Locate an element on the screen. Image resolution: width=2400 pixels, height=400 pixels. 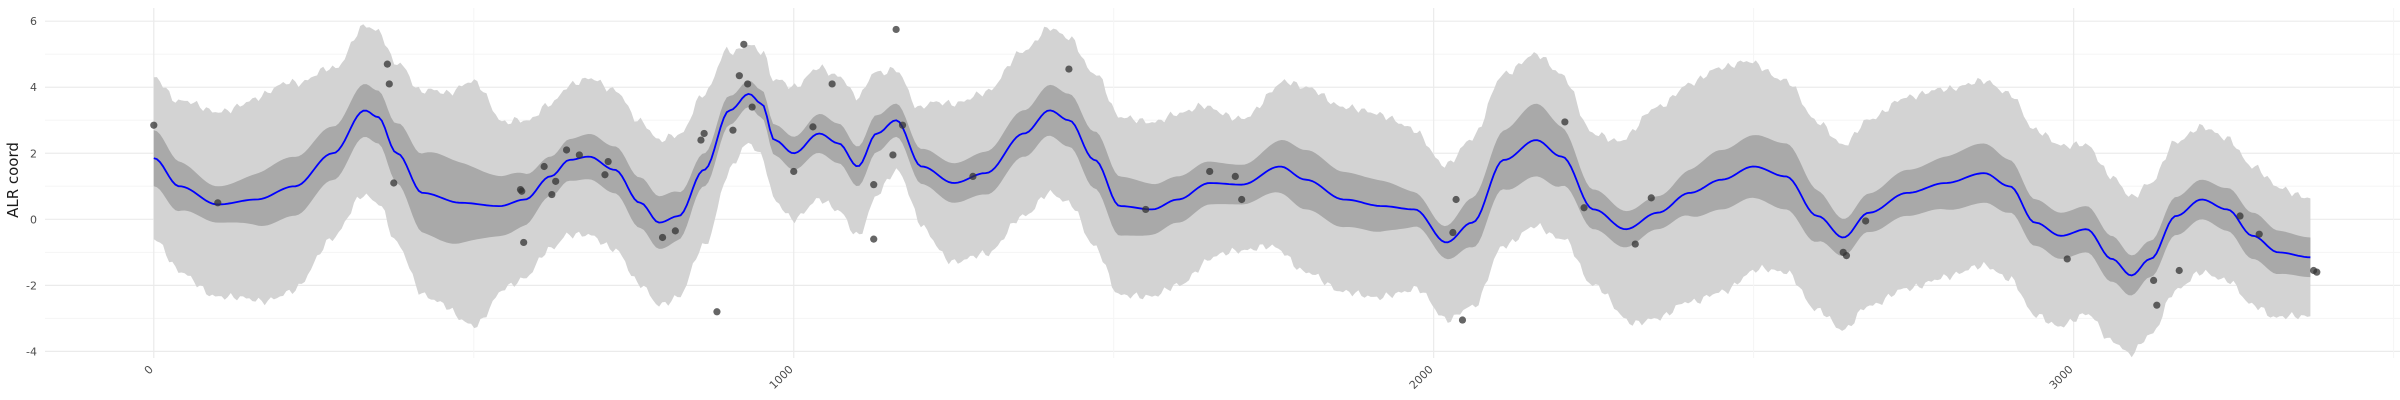
x-tick-label: 1000 is located at coordinates (781, 377).